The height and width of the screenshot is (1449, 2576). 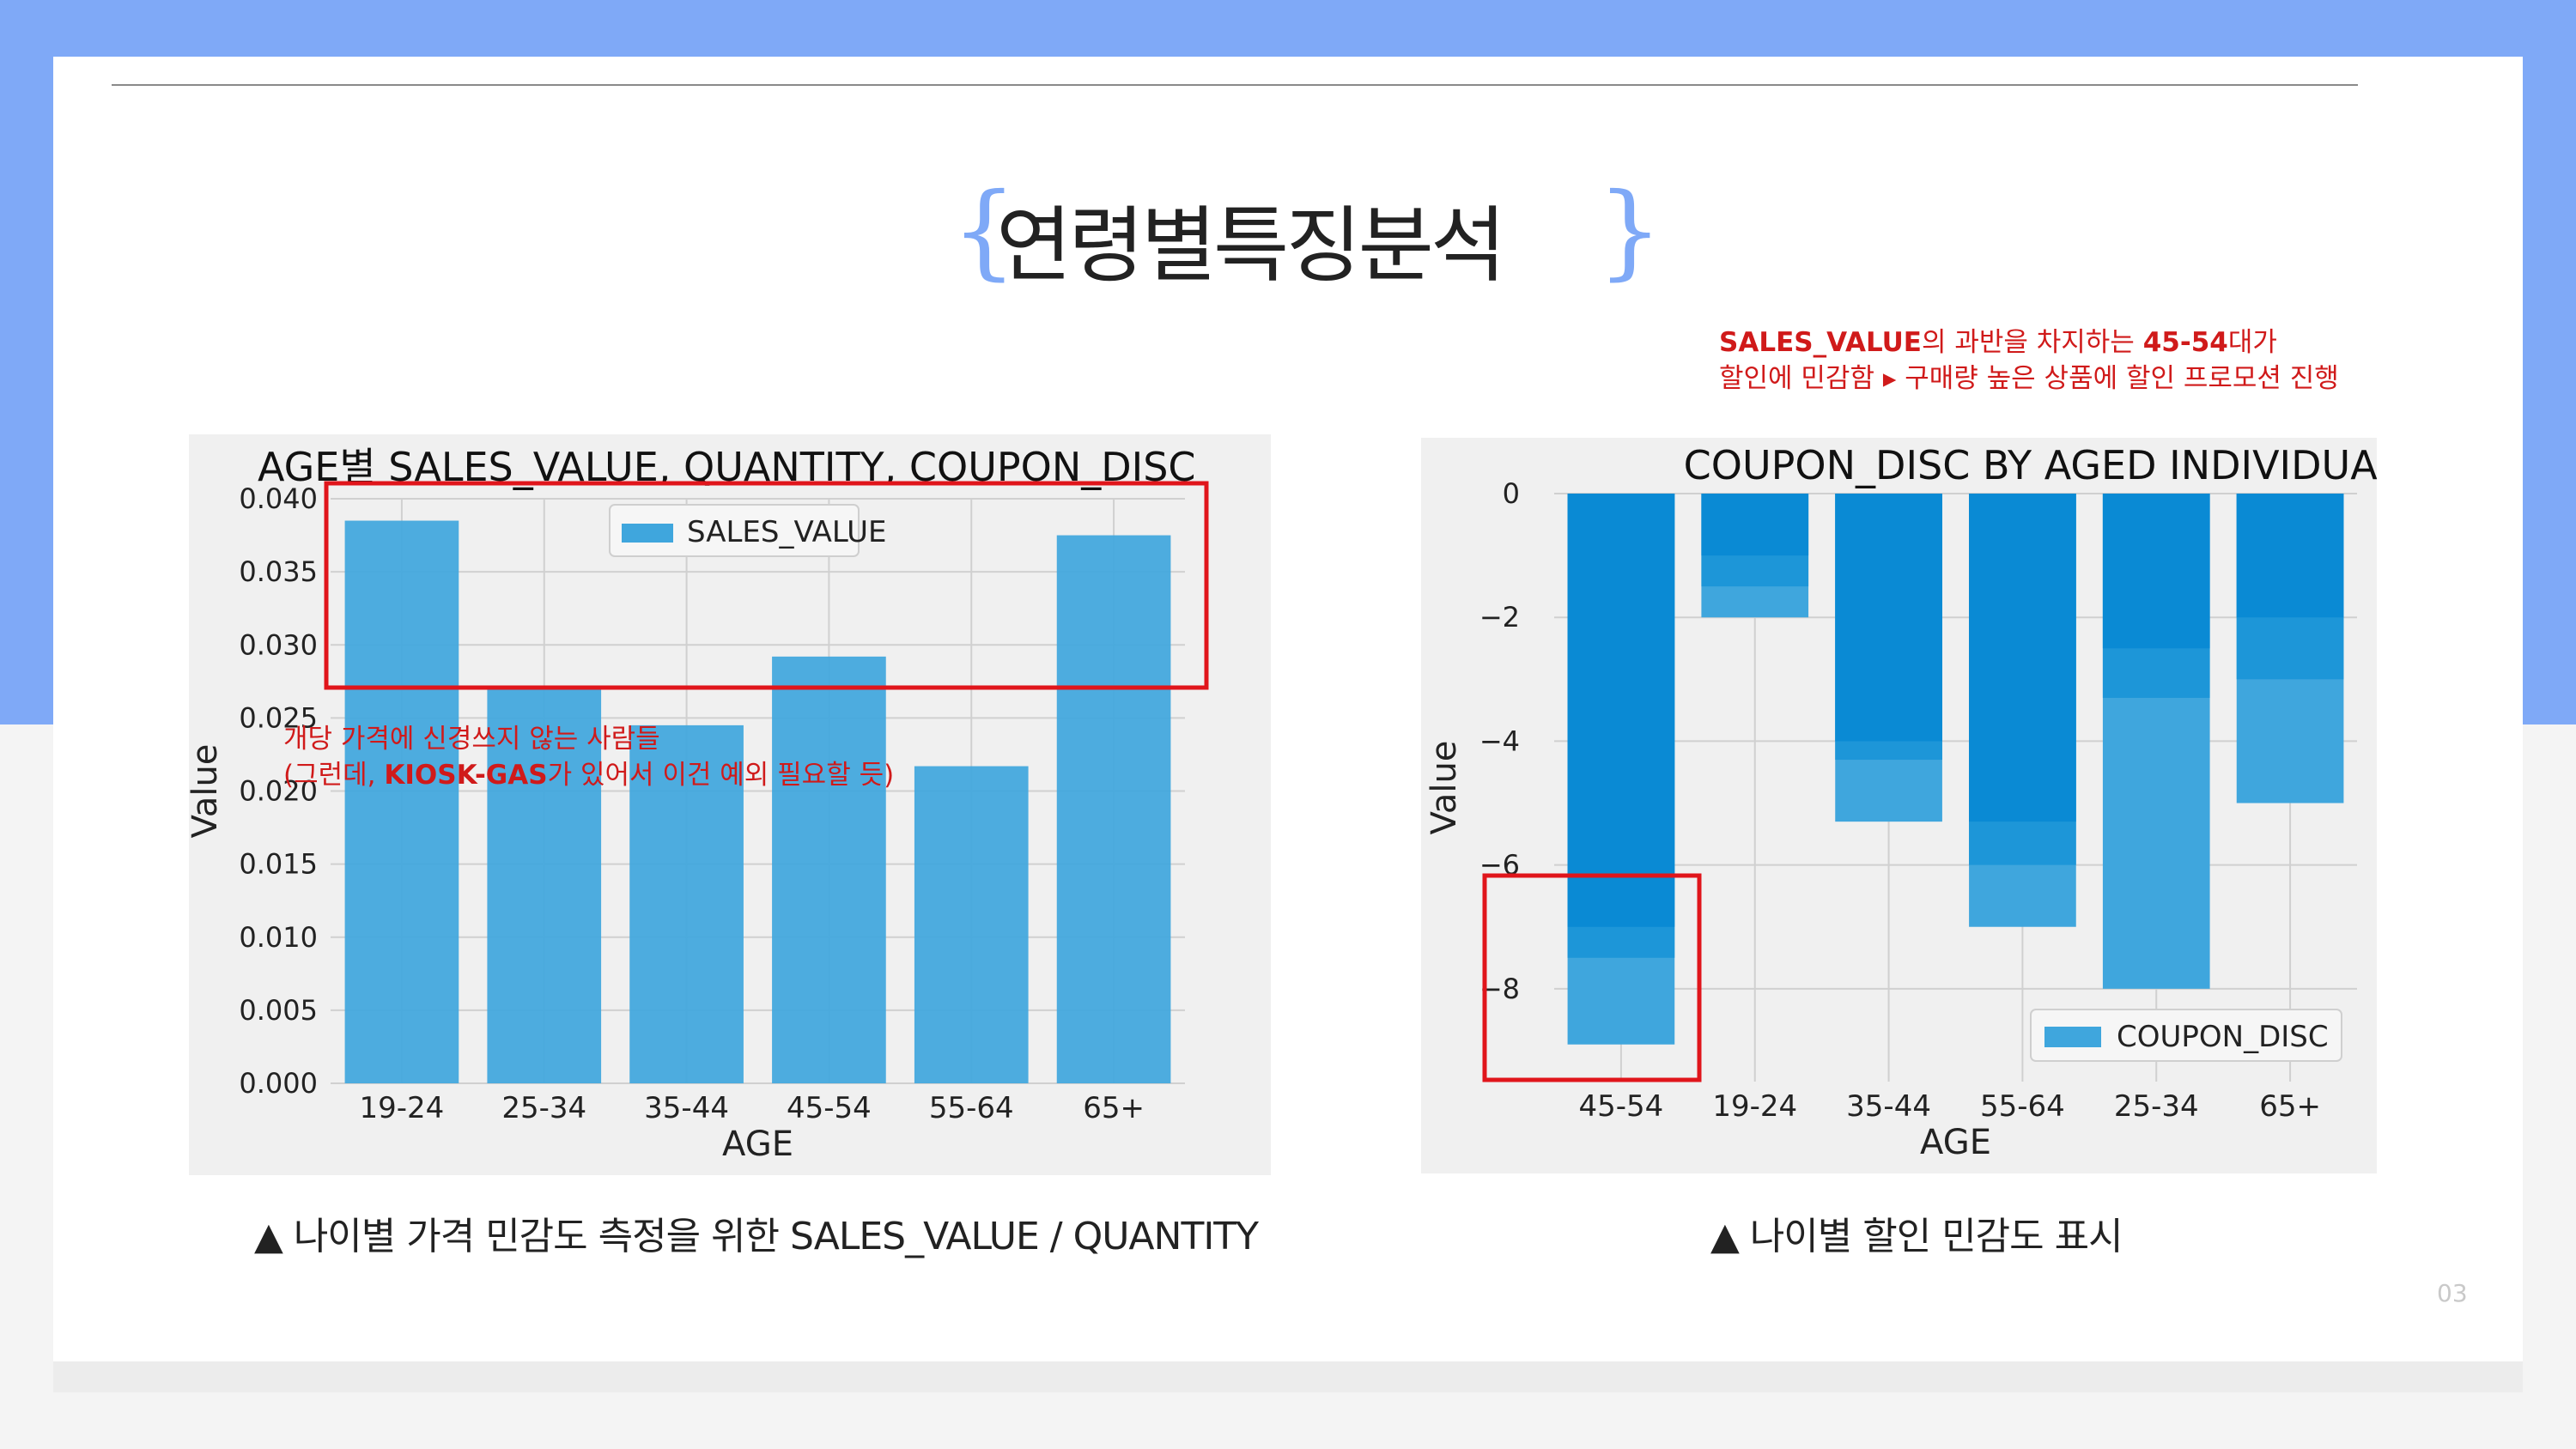 What do you see at coordinates (1630, 231) in the screenshot?
I see `right-brace-decoration: }` at bounding box center [1630, 231].